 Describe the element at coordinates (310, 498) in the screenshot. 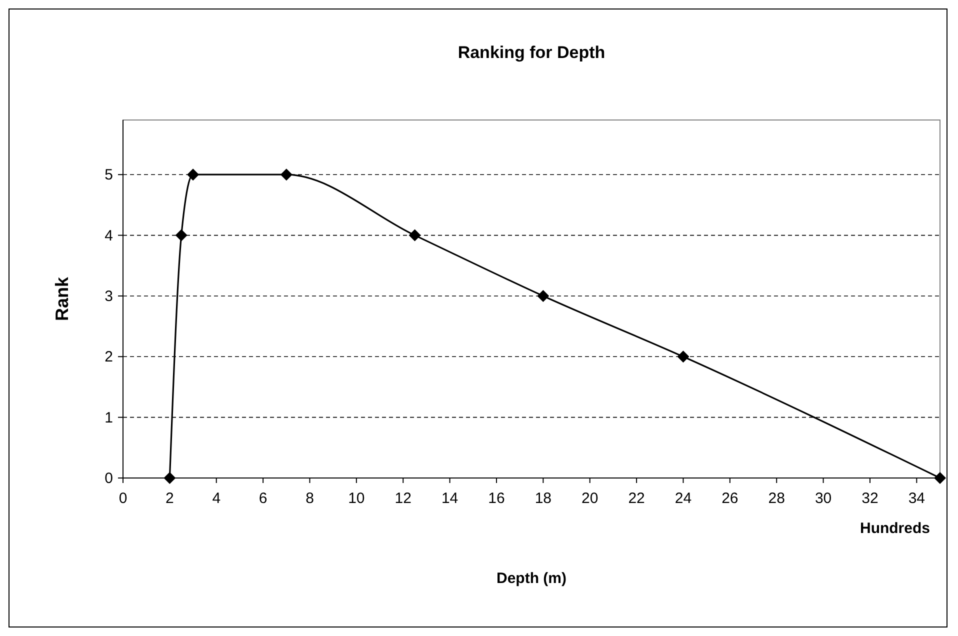

I see `x-tick-label: 8` at that location.